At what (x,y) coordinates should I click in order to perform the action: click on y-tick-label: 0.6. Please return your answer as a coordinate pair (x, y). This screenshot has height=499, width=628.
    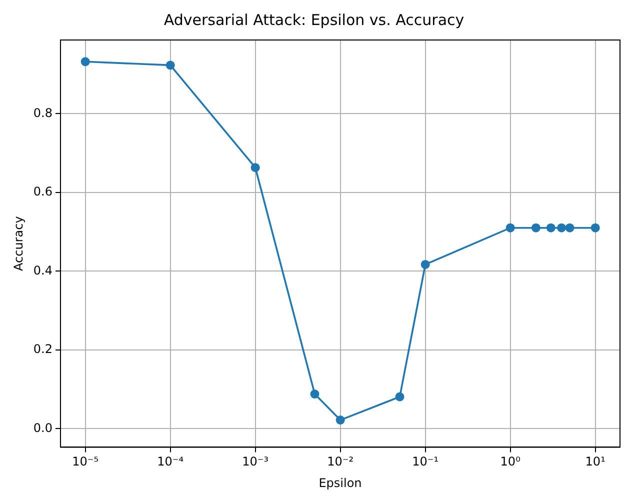
    Looking at the image, I should click on (42, 191).